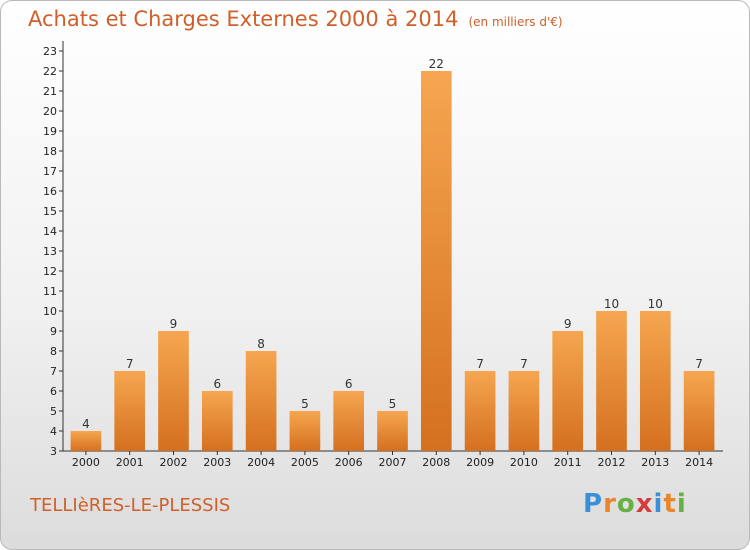  Describe the element at coordinates (53, 411) in the screenshot. I see `y-tick-label: 5` at that location.